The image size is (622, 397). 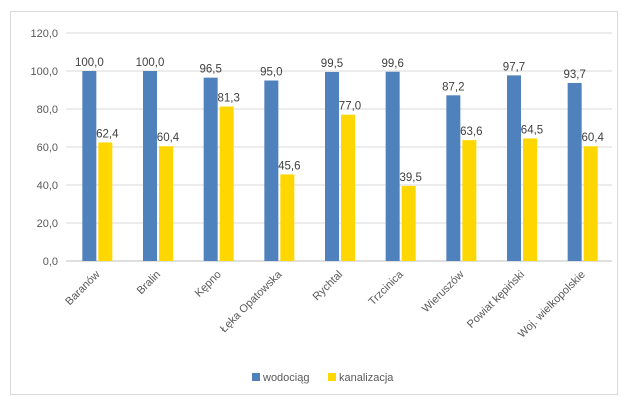 What do you see at coordinates (350, 107) in the screenshot?
I see `data-label: 77,0` at bounding box center [350, 107].